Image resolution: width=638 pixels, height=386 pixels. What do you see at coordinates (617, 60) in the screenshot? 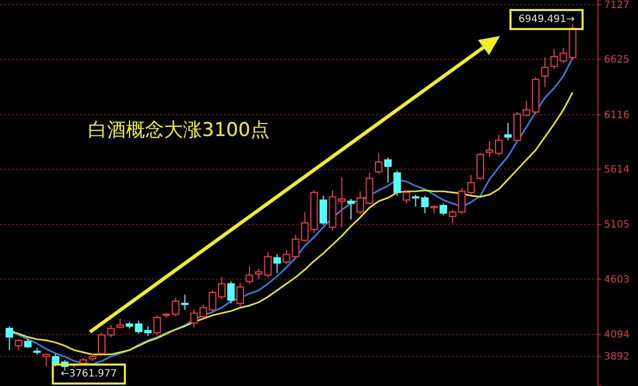
I see `y-tick-label: 6625` at bounding box center [617, 60].